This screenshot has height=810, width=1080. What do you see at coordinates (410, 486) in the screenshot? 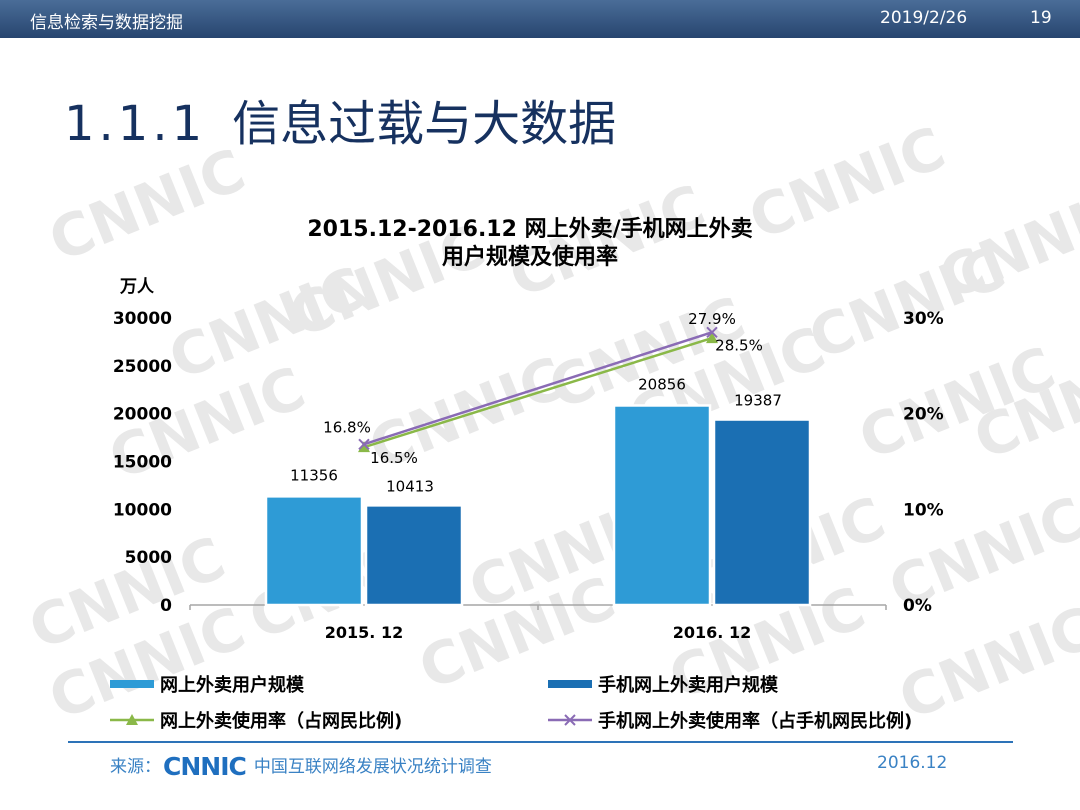
I see `bar-value-label: 10413` at bounding box center [410, 486].